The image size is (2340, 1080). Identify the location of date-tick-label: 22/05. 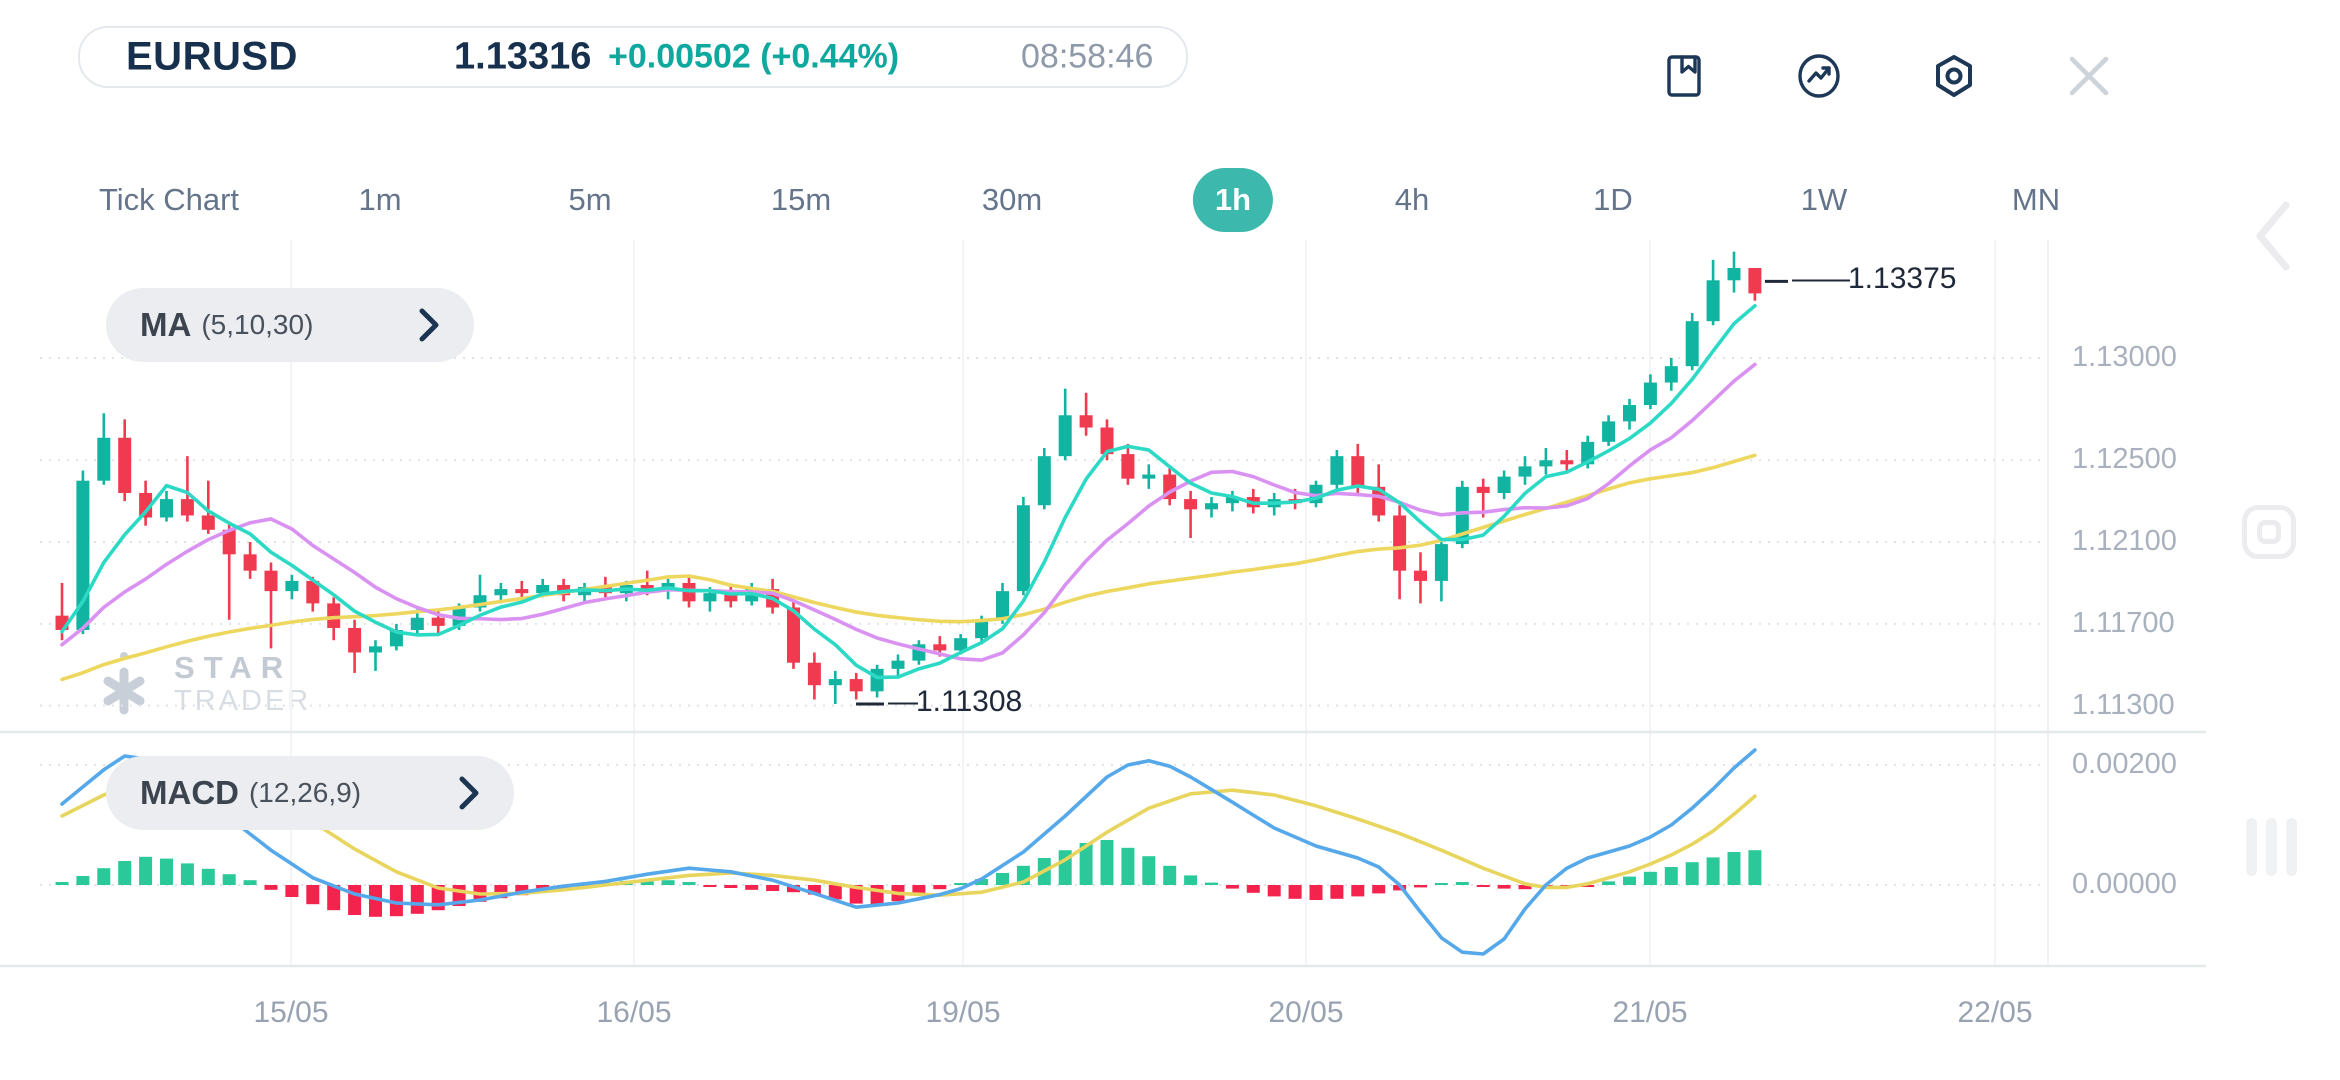
(1995, 1012).